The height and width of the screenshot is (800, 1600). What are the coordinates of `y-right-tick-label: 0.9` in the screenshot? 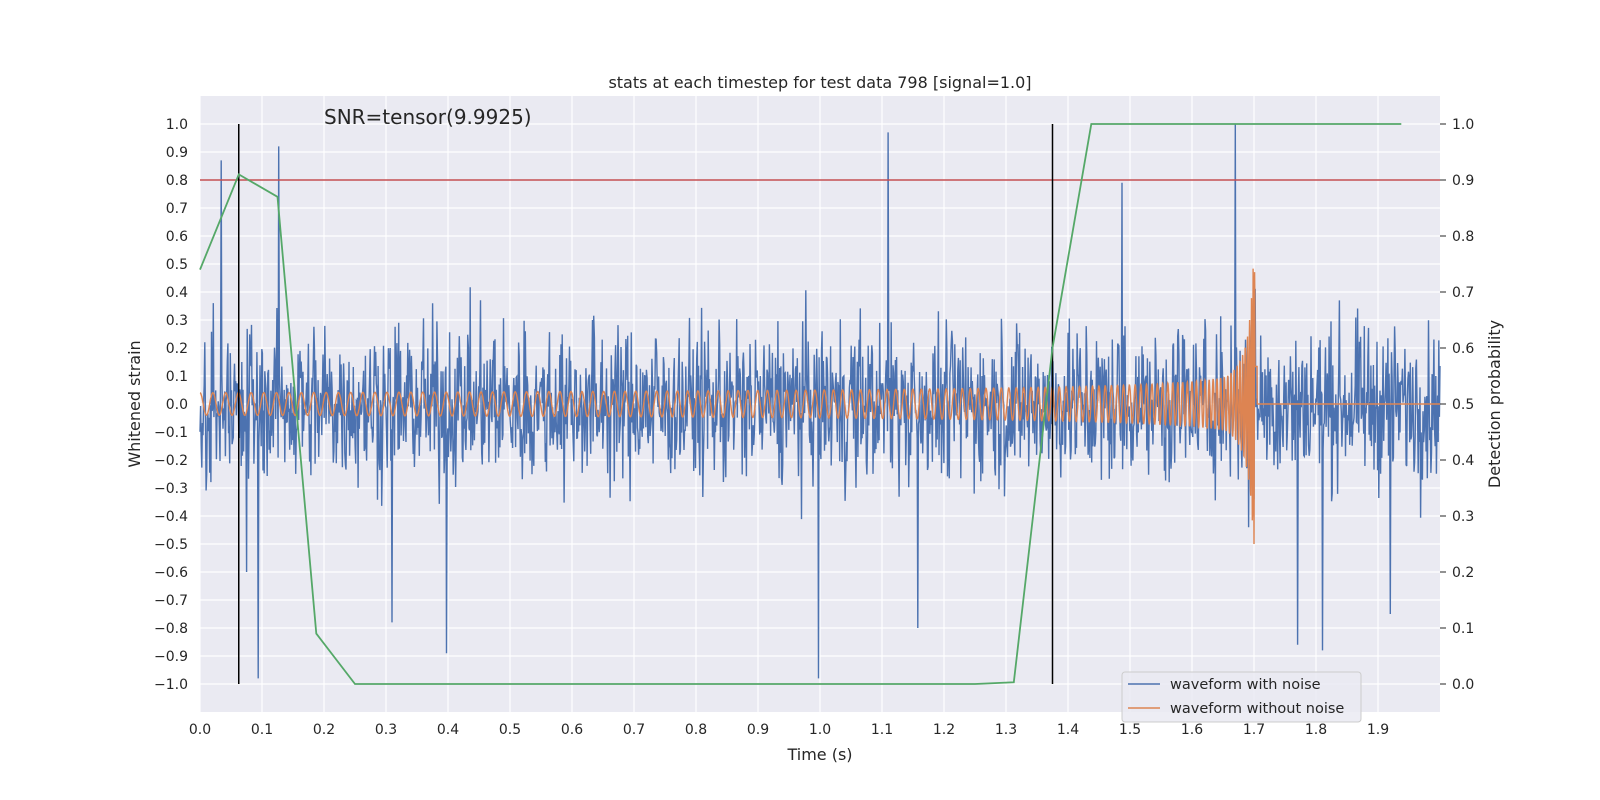 It's located at (1463, 181).